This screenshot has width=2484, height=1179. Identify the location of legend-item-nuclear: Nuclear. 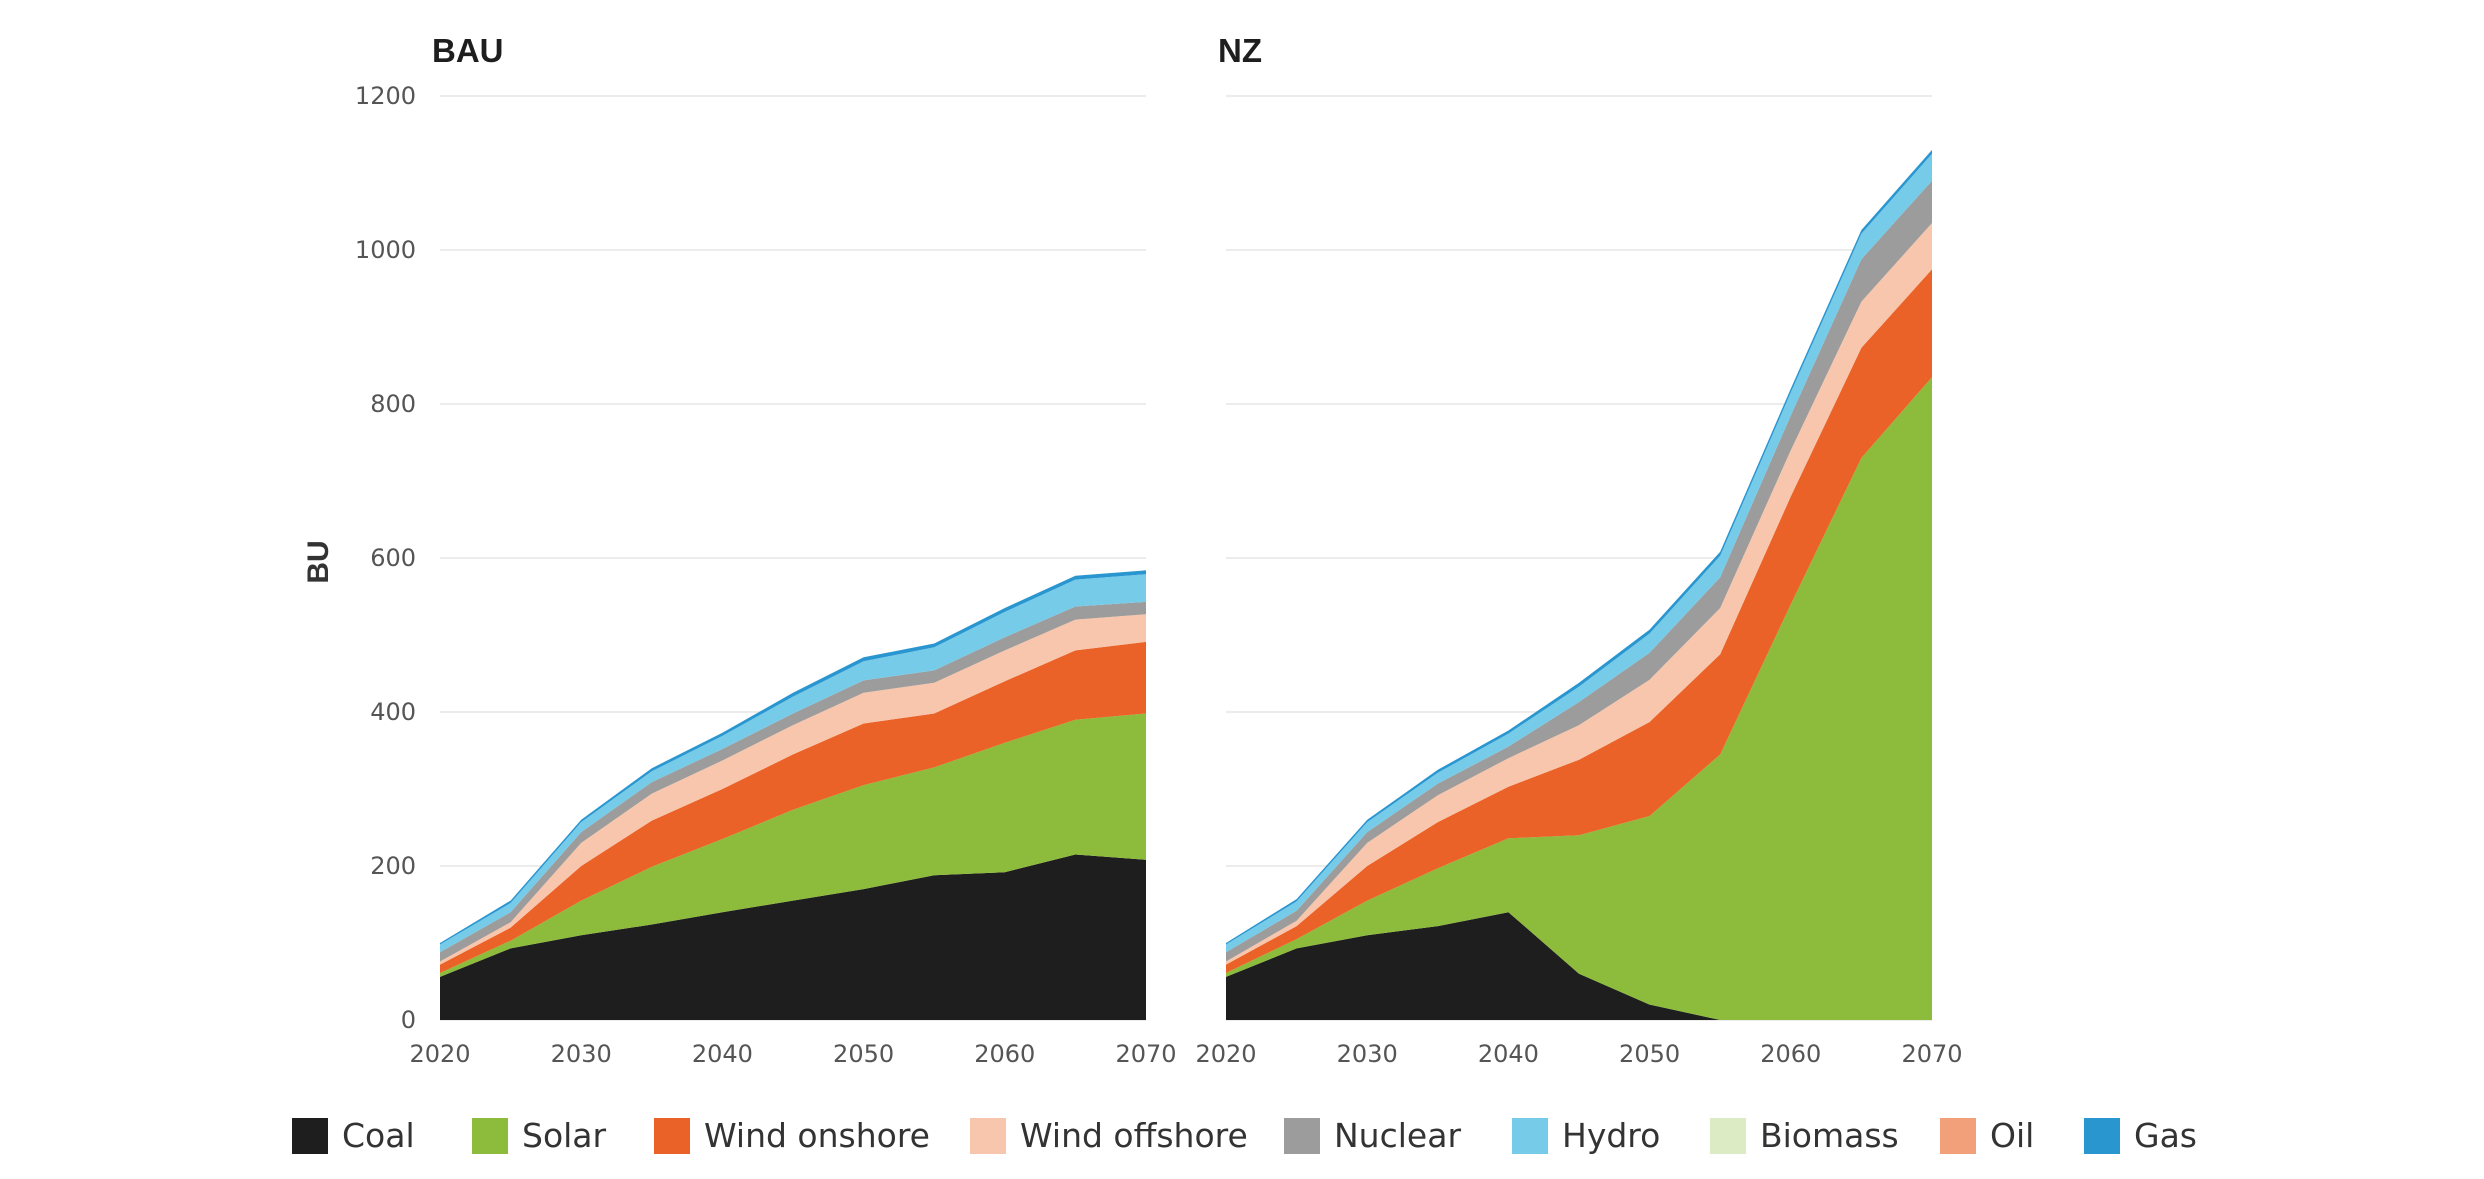
(1372, 1135).